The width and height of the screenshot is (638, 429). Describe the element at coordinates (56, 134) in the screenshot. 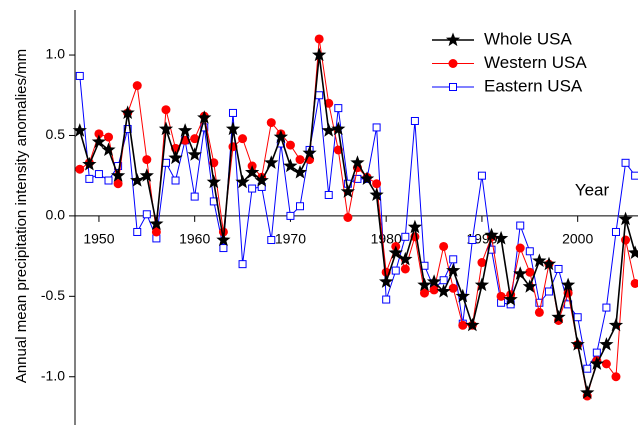

I see `y-tick-label: 0.5` at that location.